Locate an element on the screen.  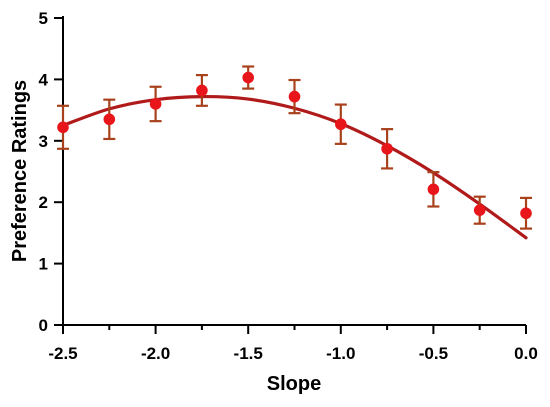
x-tick-label: -1.5 is located at coordinates (248, 353).